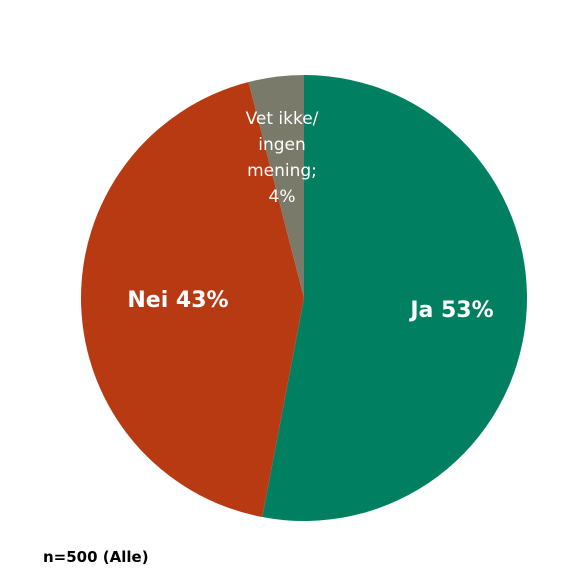 This screenshot has height=584, width=578. What do you see at coordinates (282, 171) in the screenshot?
I see `slice-label-vet-ikke-line-3: mening;` at bounding box center [282, 171].